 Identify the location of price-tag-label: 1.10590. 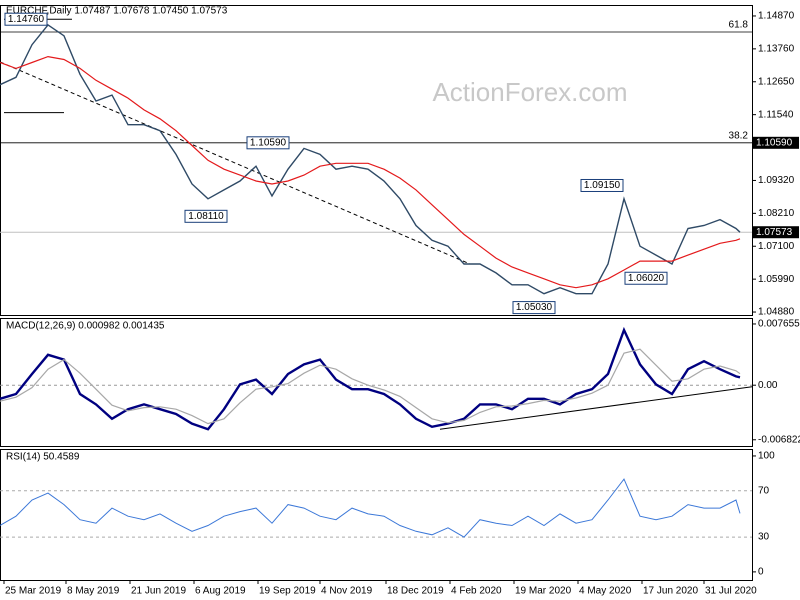
(774, 142).